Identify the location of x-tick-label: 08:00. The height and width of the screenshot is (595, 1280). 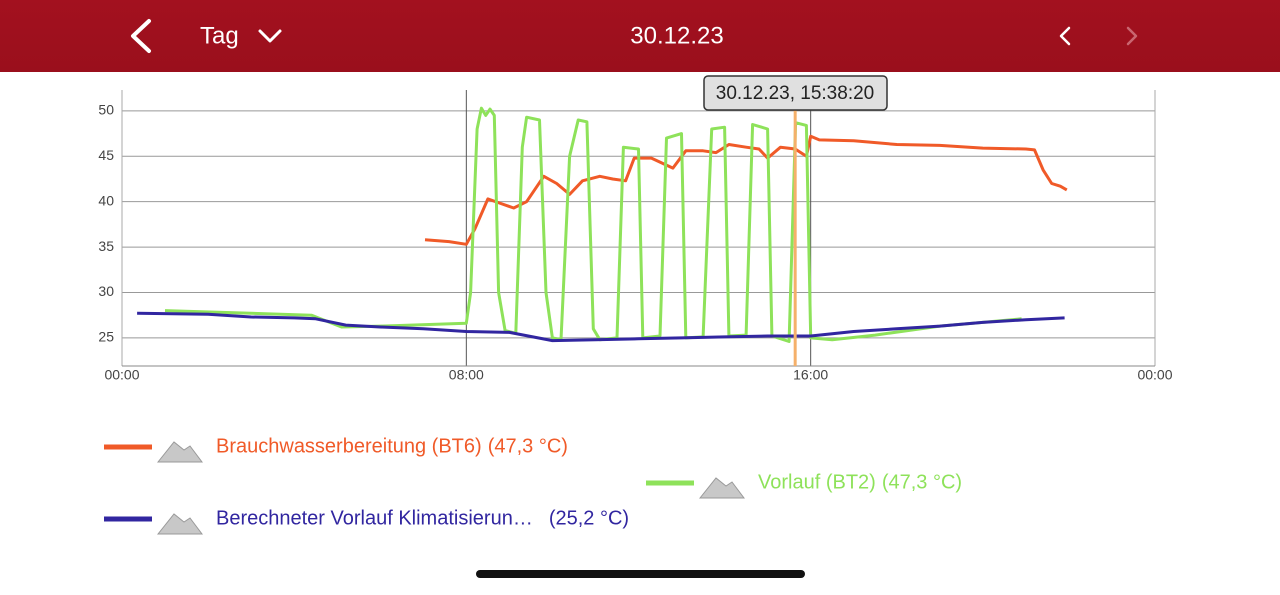
(466, 375).